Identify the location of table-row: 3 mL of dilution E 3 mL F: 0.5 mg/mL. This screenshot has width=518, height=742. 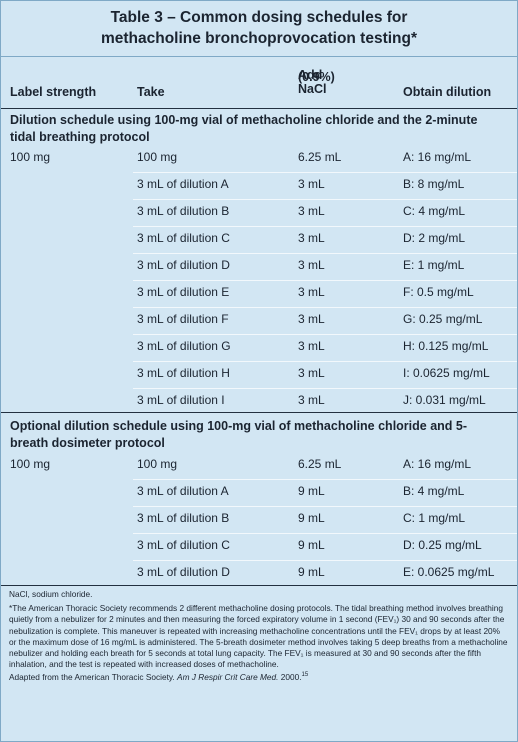
(259, 293).